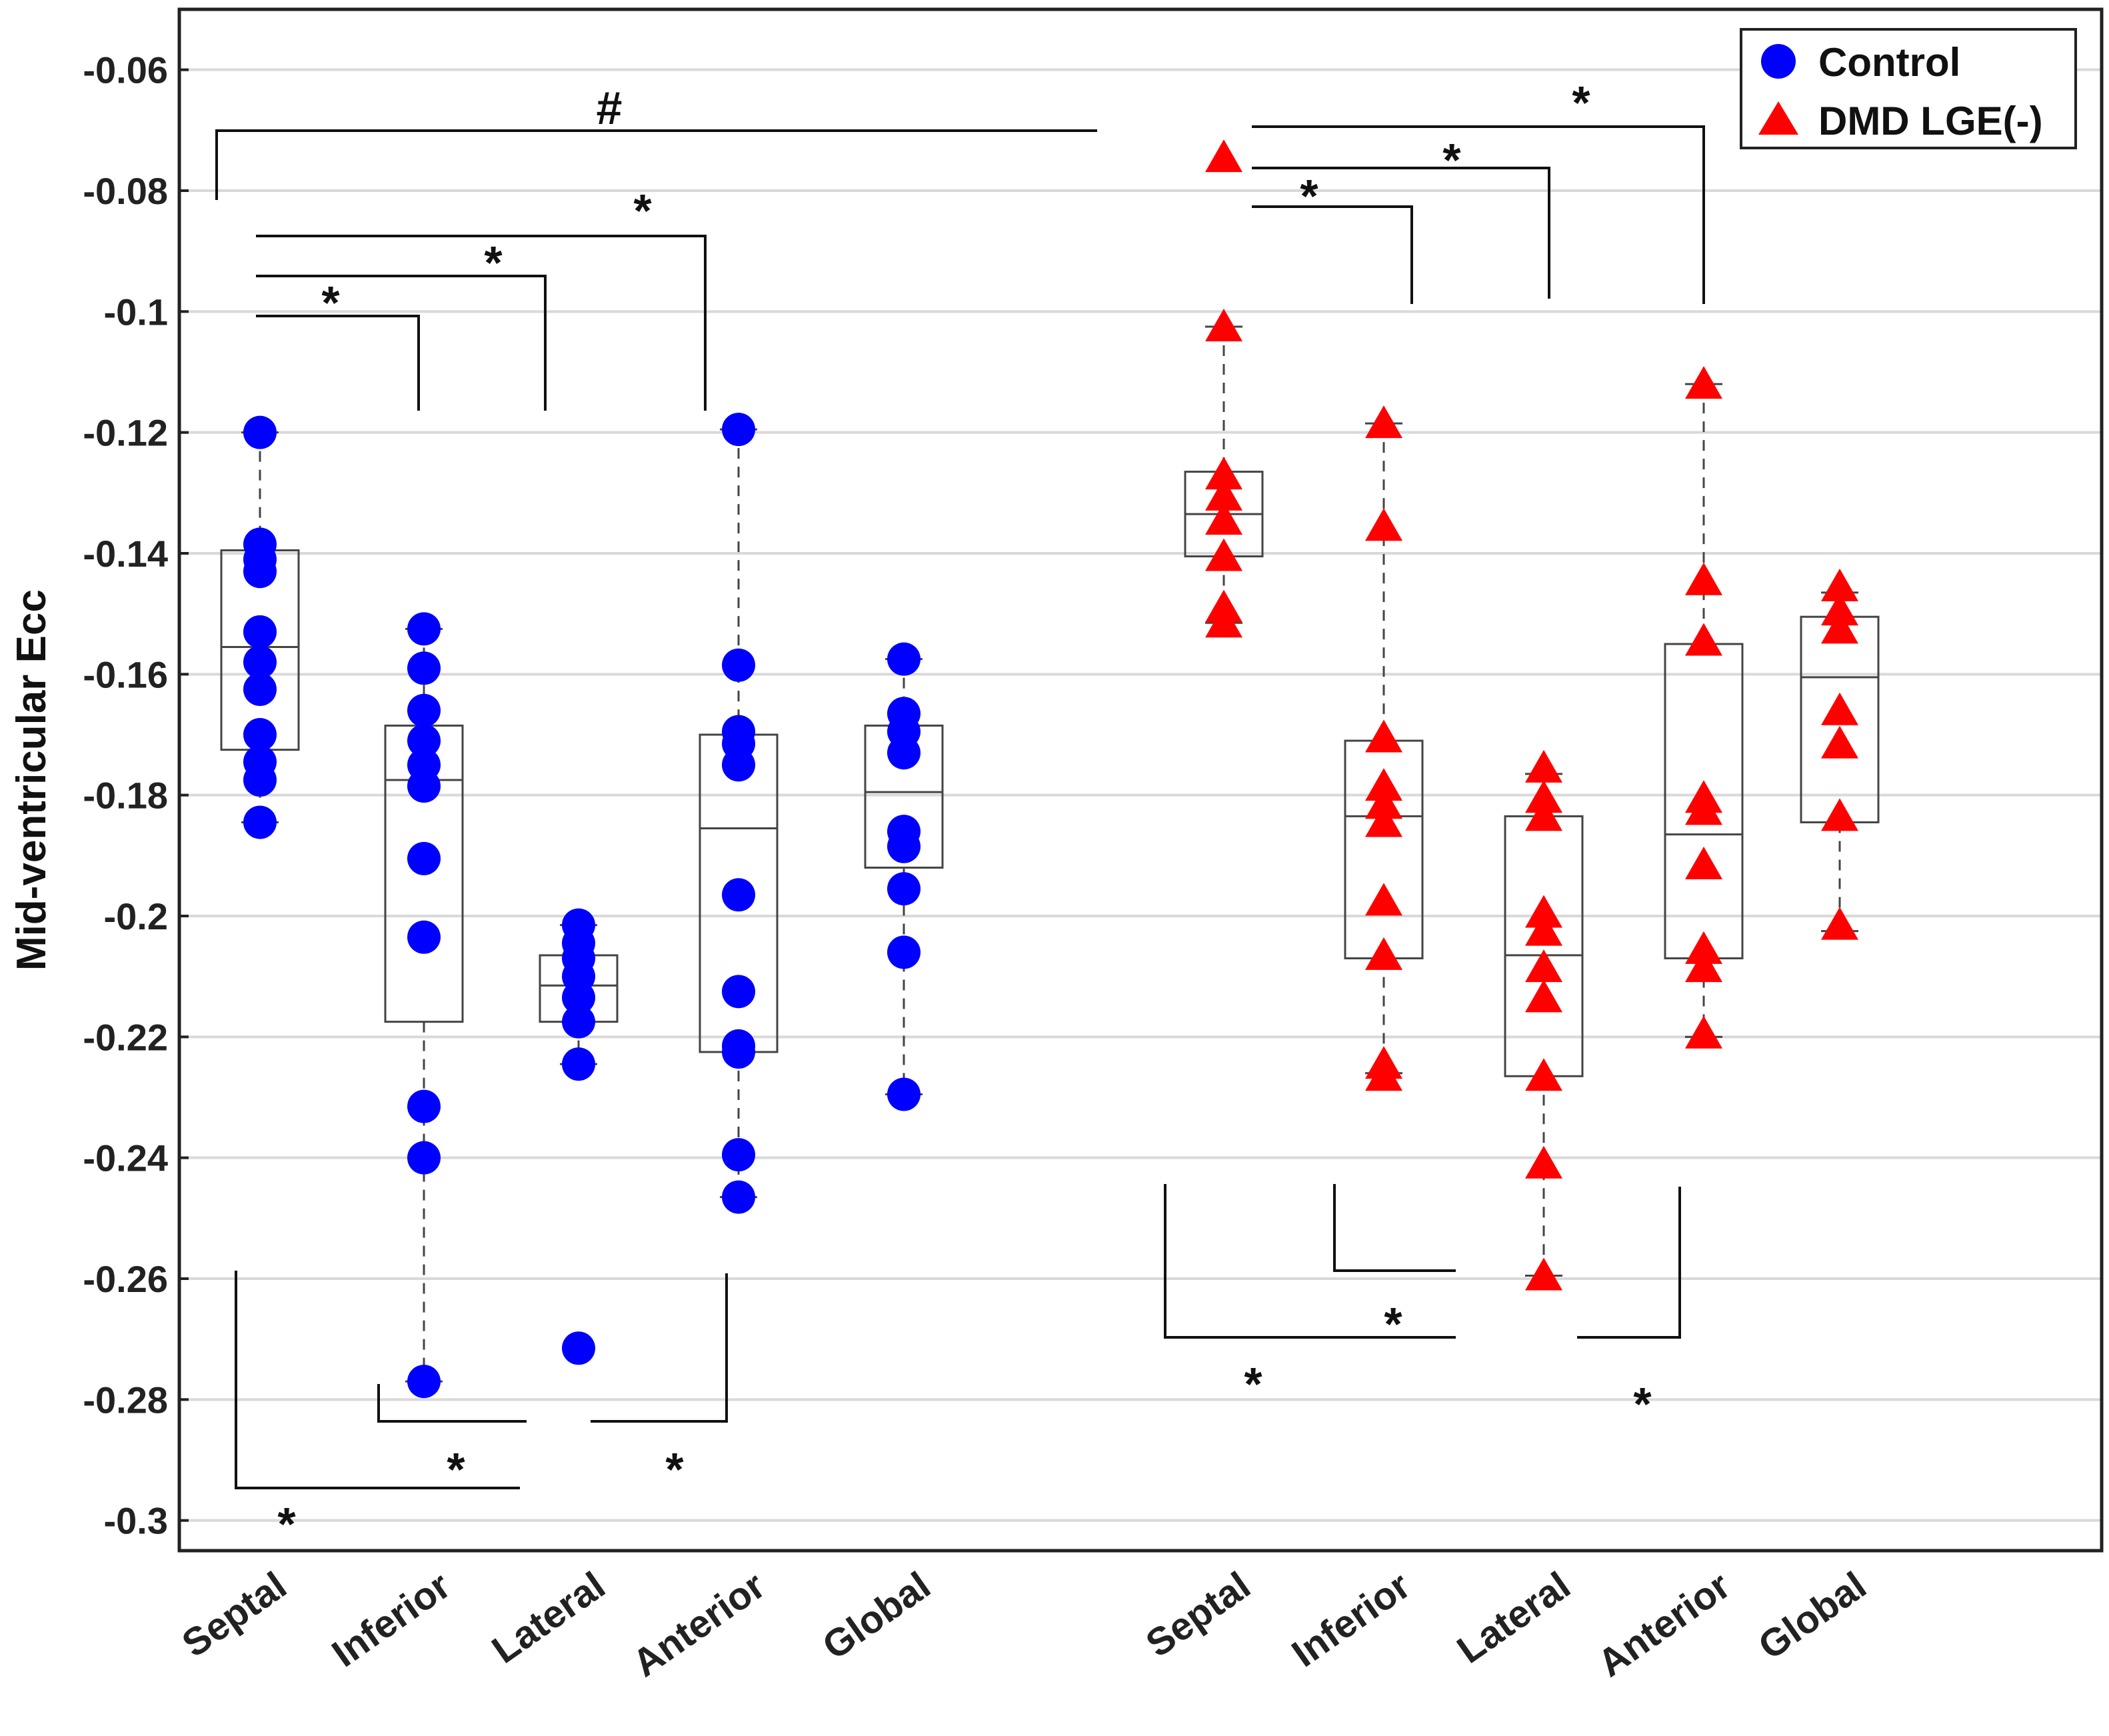  What do you see at coordinates (136, 916) in the screenshot?
I see `y-tick-label: -0.2` at bounding box center [136, 916].